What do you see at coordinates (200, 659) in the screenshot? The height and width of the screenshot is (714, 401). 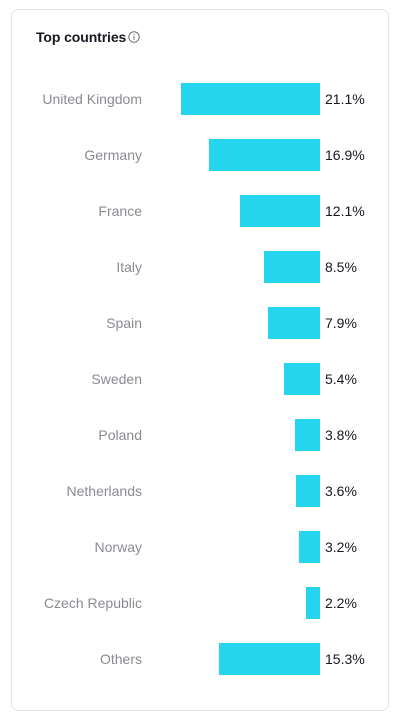 I see `country-row: Others 15.3%` at bounding box center [200, 659].